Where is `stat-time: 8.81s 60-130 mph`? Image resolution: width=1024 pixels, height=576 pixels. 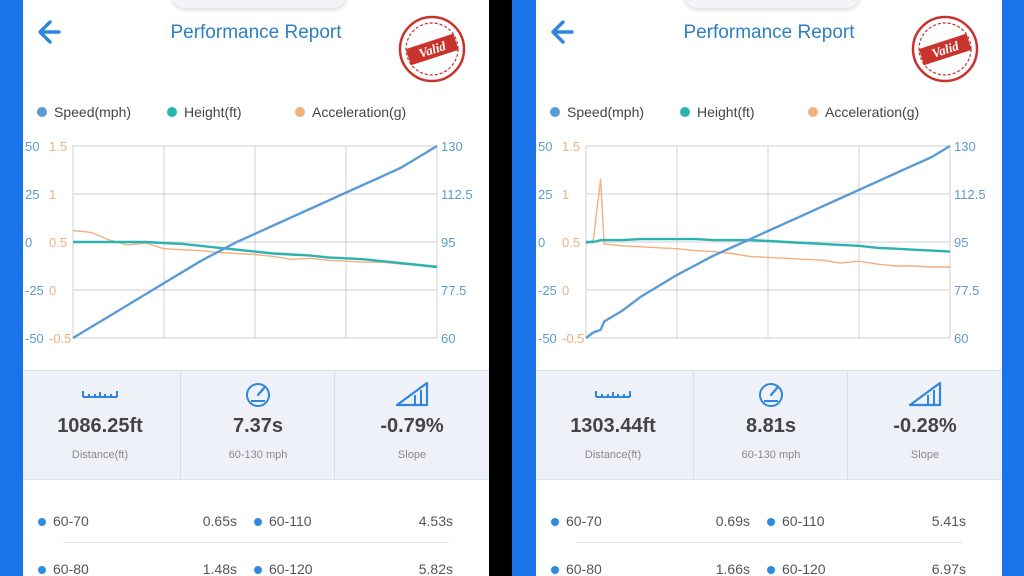 stat-time: 8.81s 60-130 mph is located at coordinates (771, 425).